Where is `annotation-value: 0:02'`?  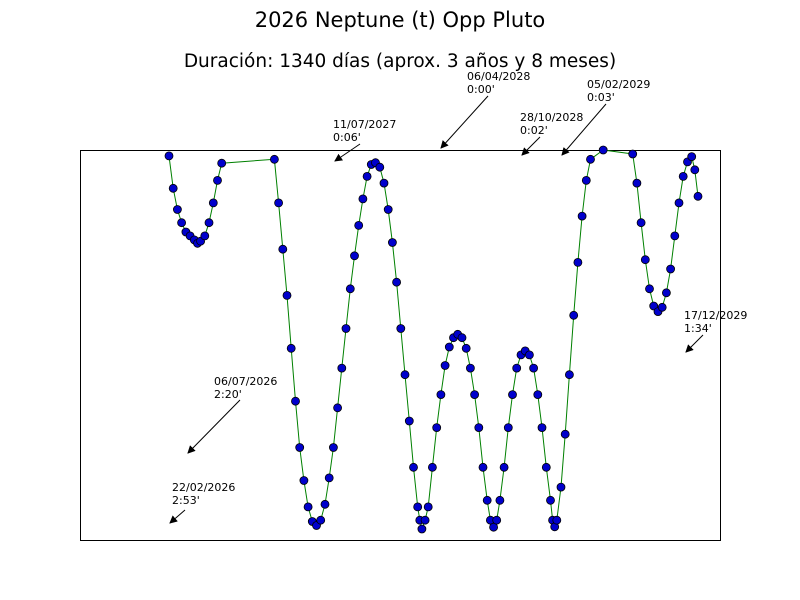
annotation-value: 0:02' is located at coordinates (534, 130).